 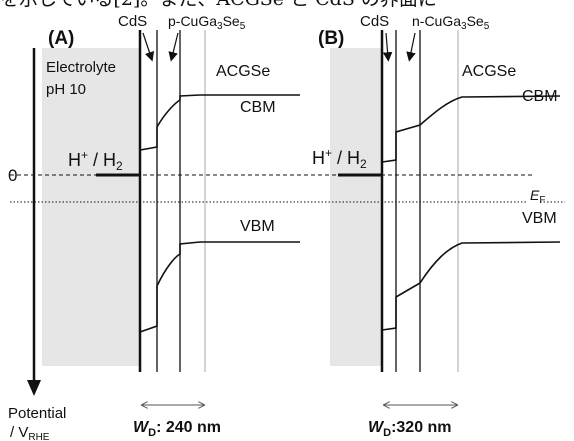 I want to click on panel-a-absorber-label: ACGSe, so click(x=243, y=71).